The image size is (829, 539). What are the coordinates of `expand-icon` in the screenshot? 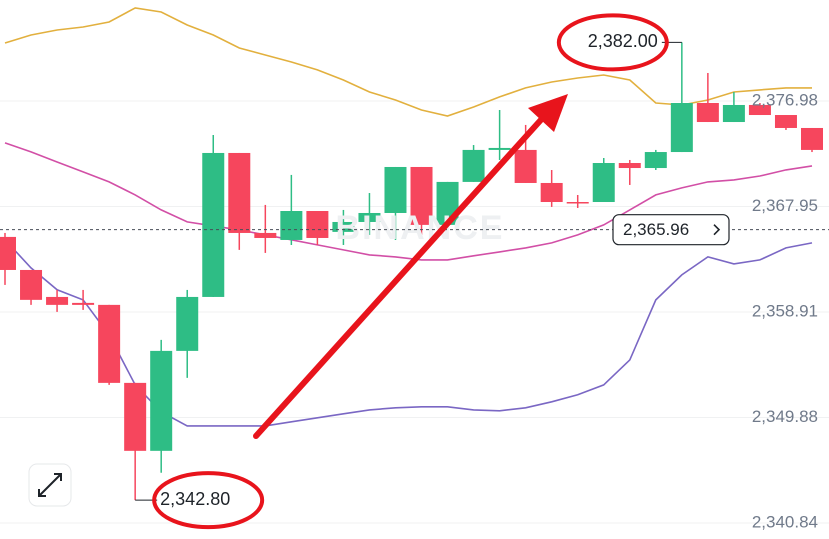 It's located at (50, 485).